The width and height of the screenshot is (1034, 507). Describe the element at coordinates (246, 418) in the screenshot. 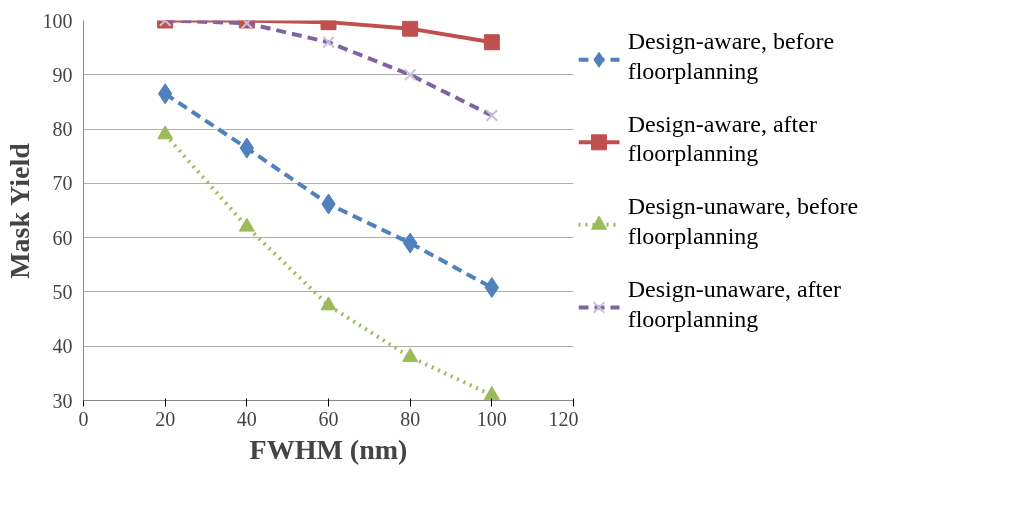

I see `x-tick-label: 40` at that location.